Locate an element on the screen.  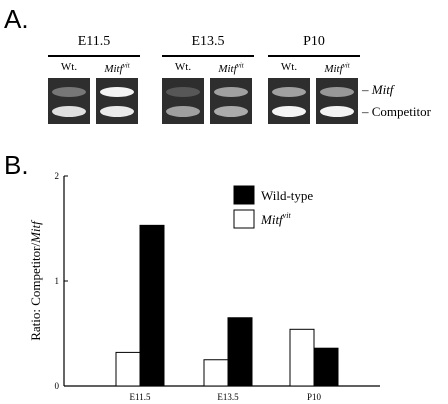
competitor-band-label: – Competitor is located at coordinates (396, 111).